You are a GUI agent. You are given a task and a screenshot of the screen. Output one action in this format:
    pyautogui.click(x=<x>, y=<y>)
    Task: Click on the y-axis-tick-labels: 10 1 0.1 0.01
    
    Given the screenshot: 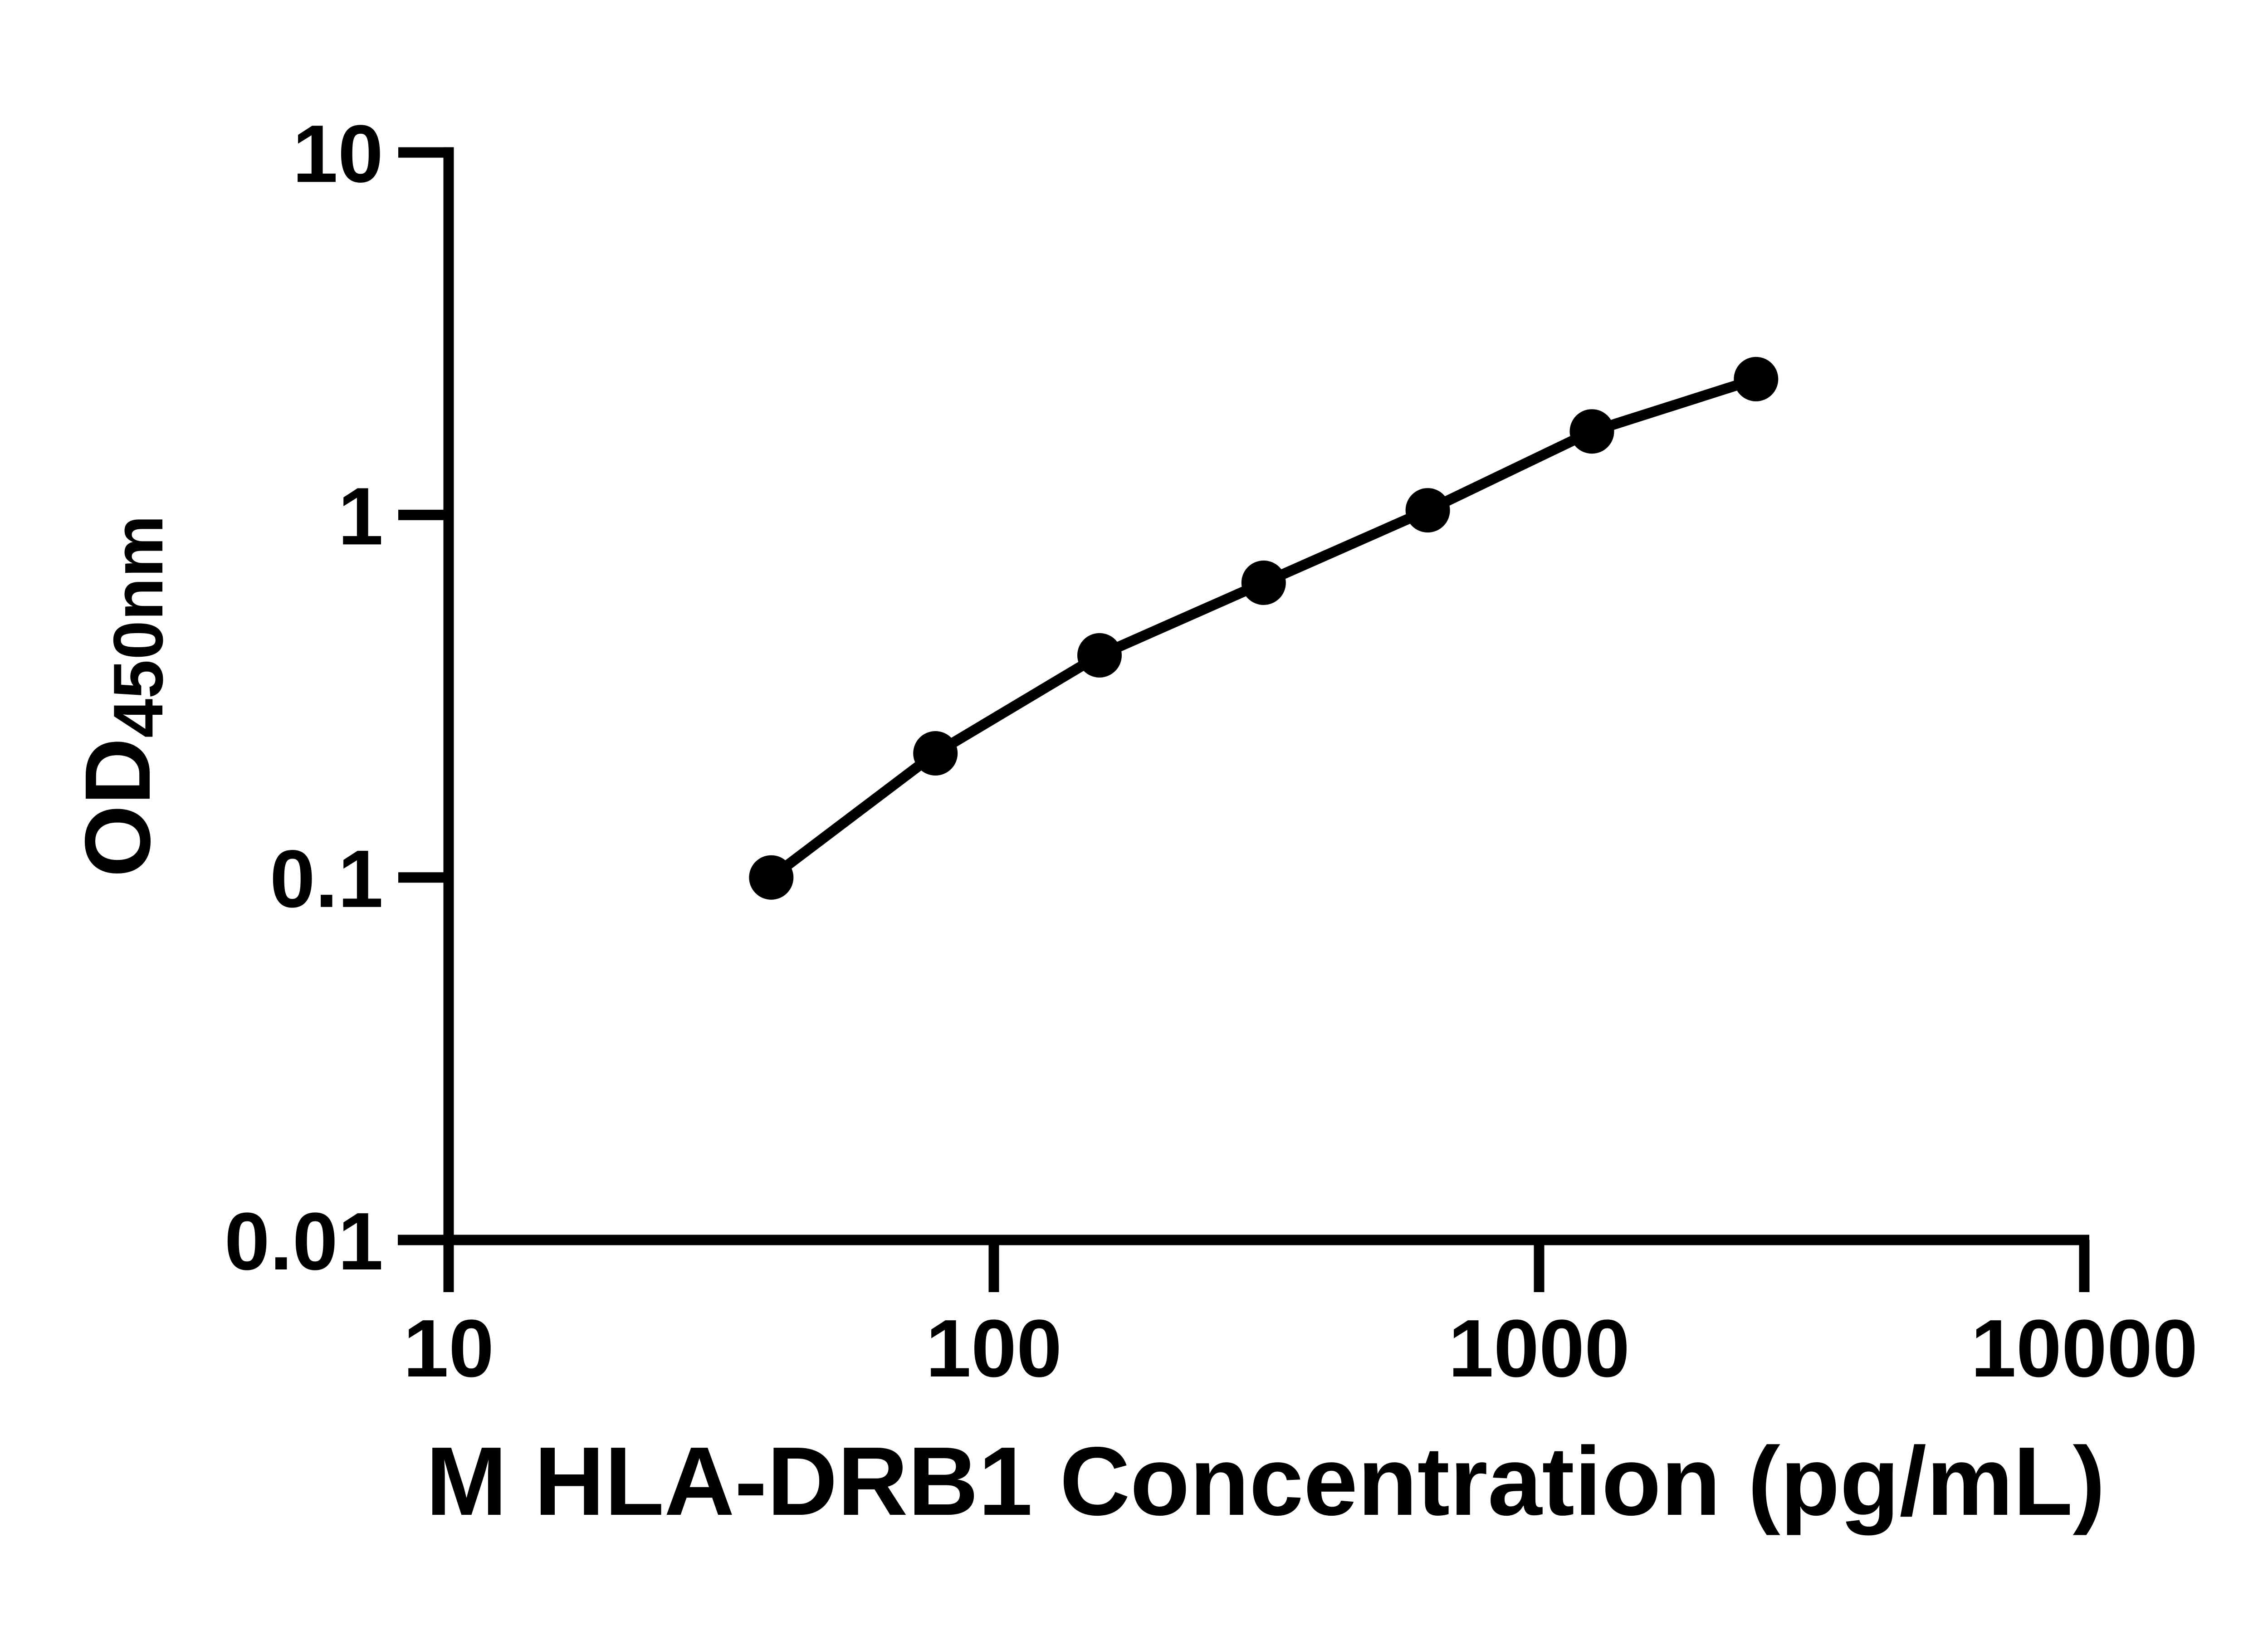 What is the action you would take?
    pyautogui.click(x=304, y=698)
    